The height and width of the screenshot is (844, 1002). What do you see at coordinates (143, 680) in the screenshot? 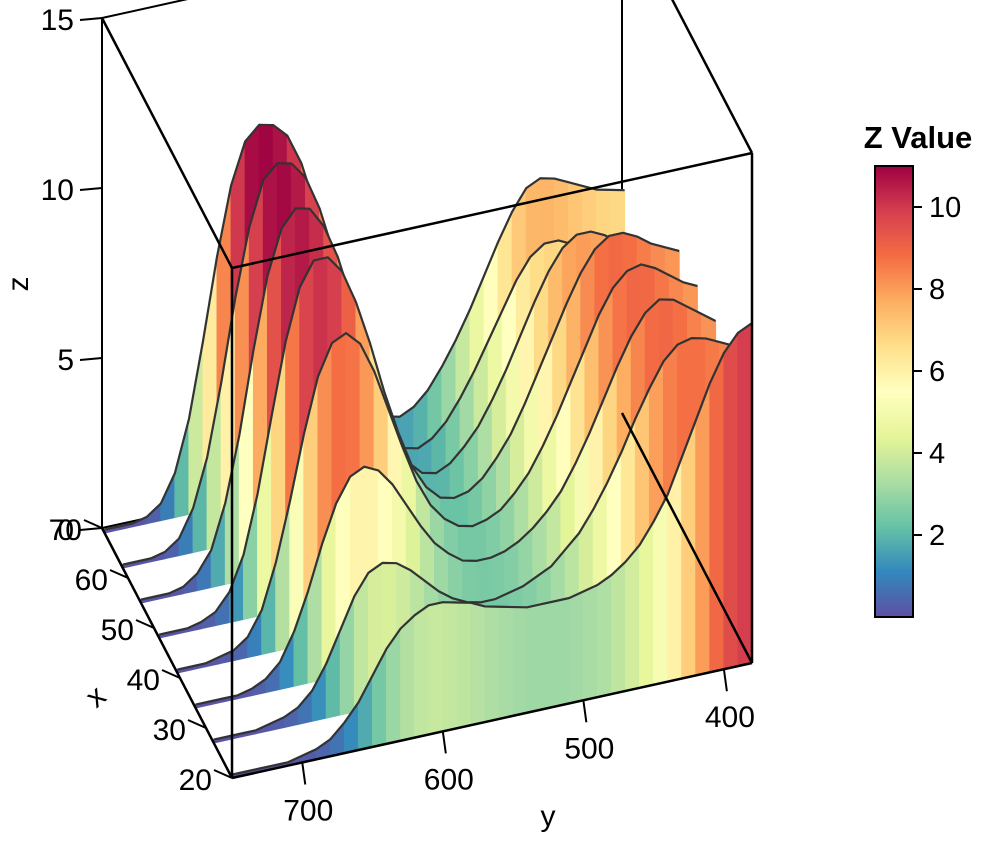
I see `x-tick-label: 40` at bounding box center [143, 680].